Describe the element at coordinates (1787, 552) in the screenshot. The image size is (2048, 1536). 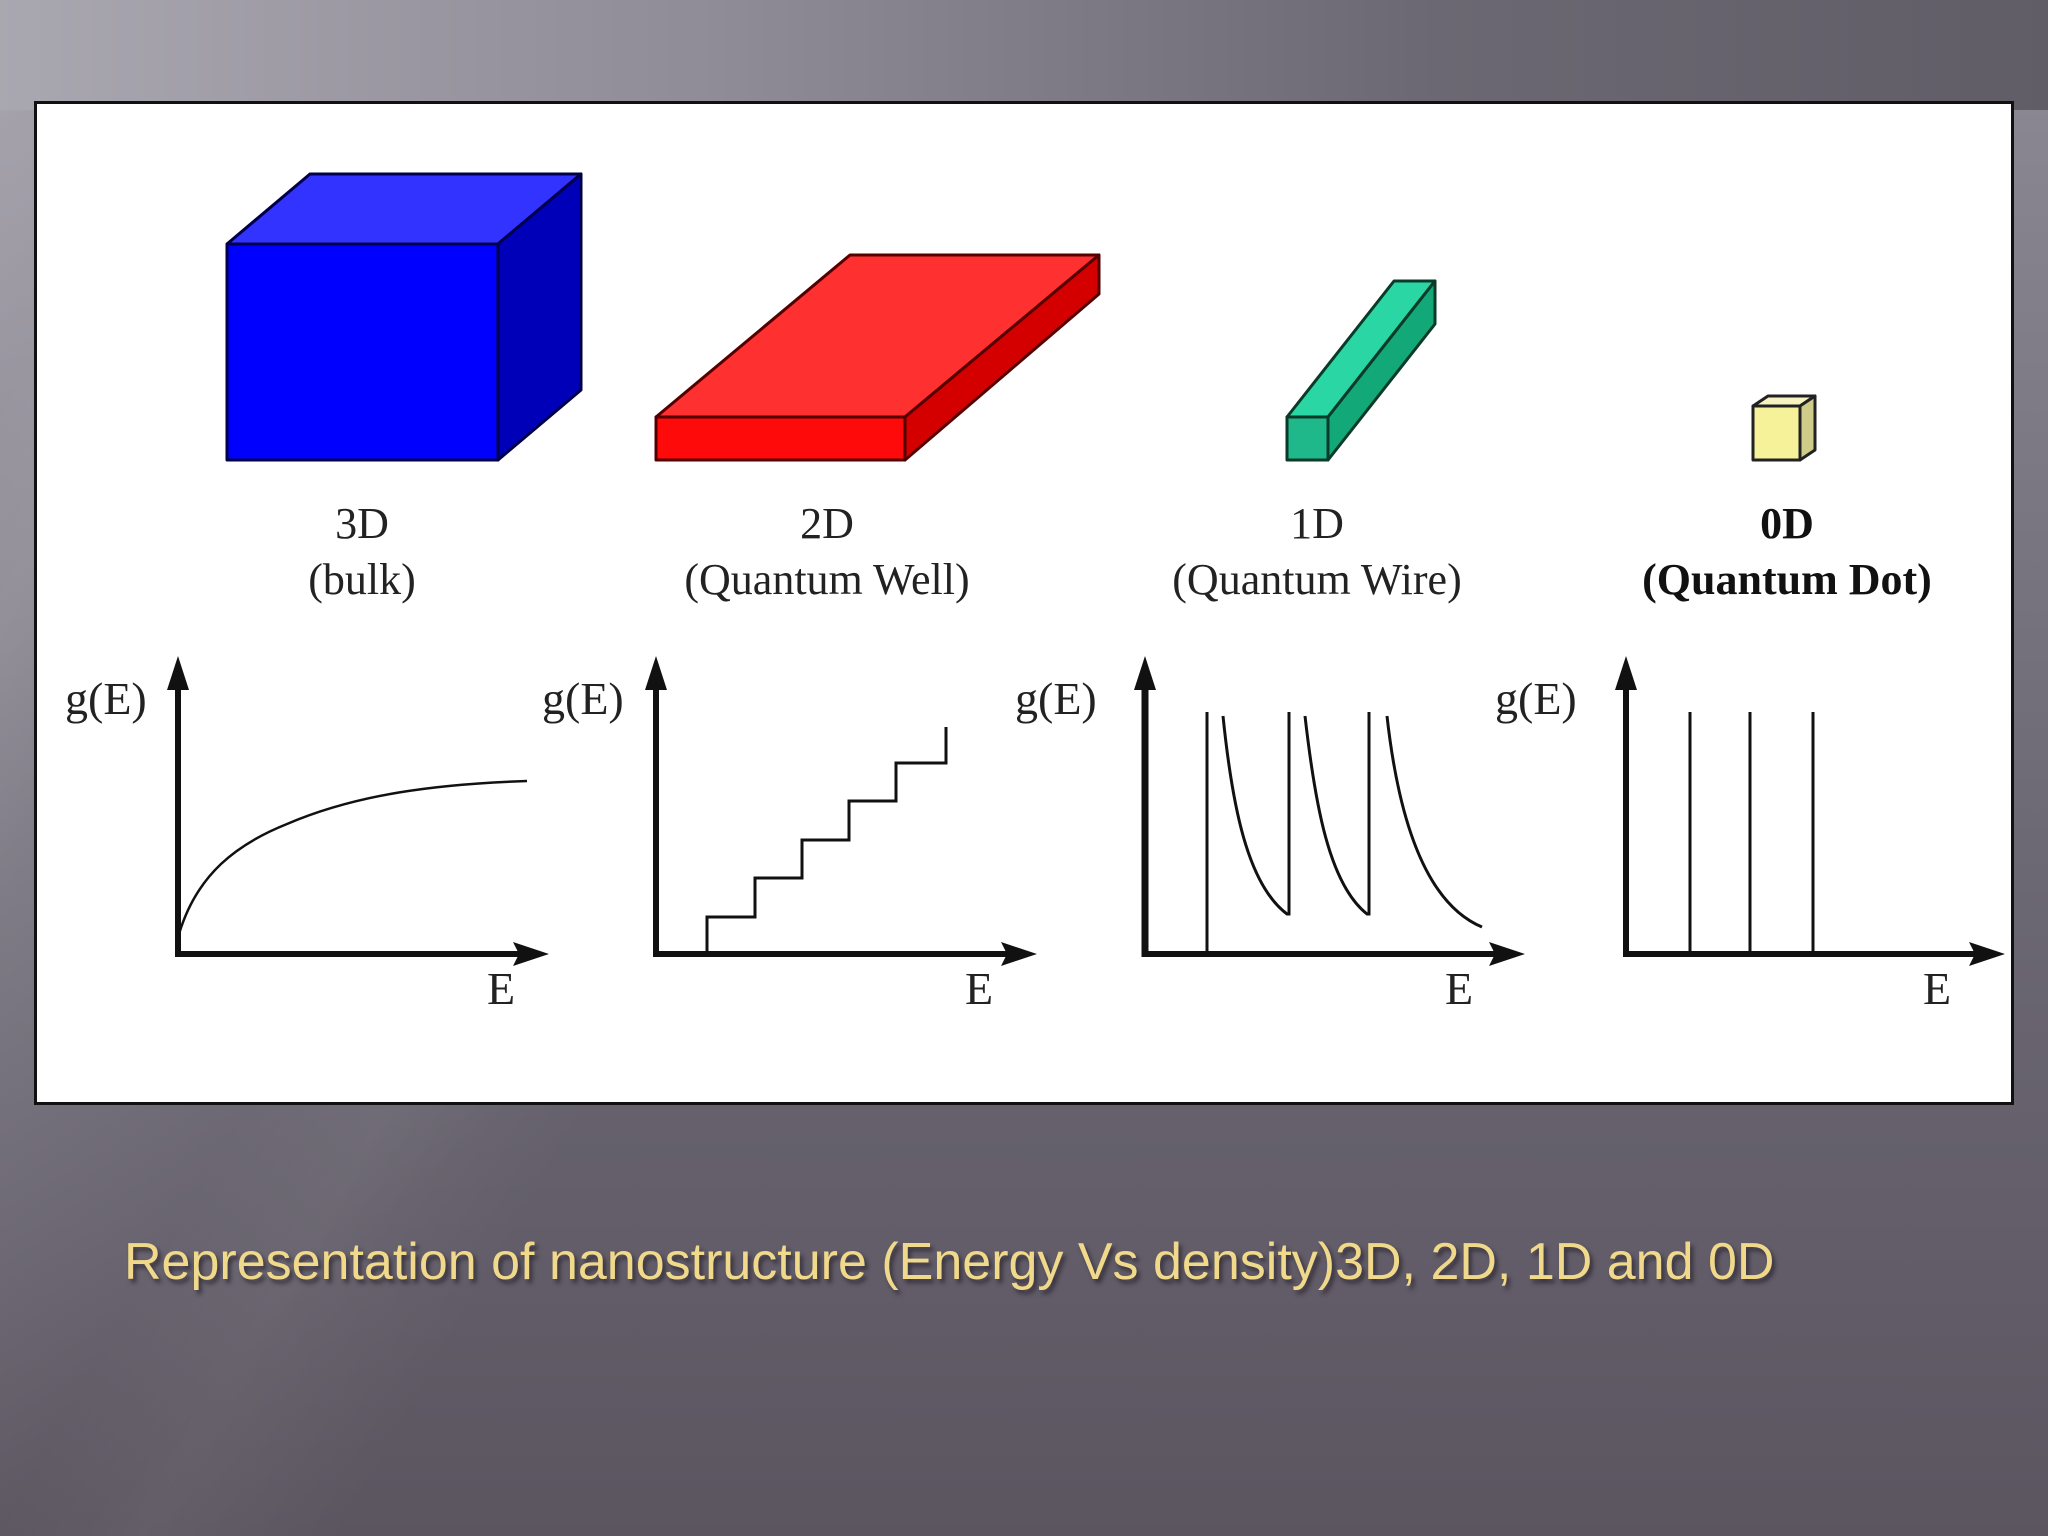
I see `label-0d: 0D (Quantum Dot)` at that location.